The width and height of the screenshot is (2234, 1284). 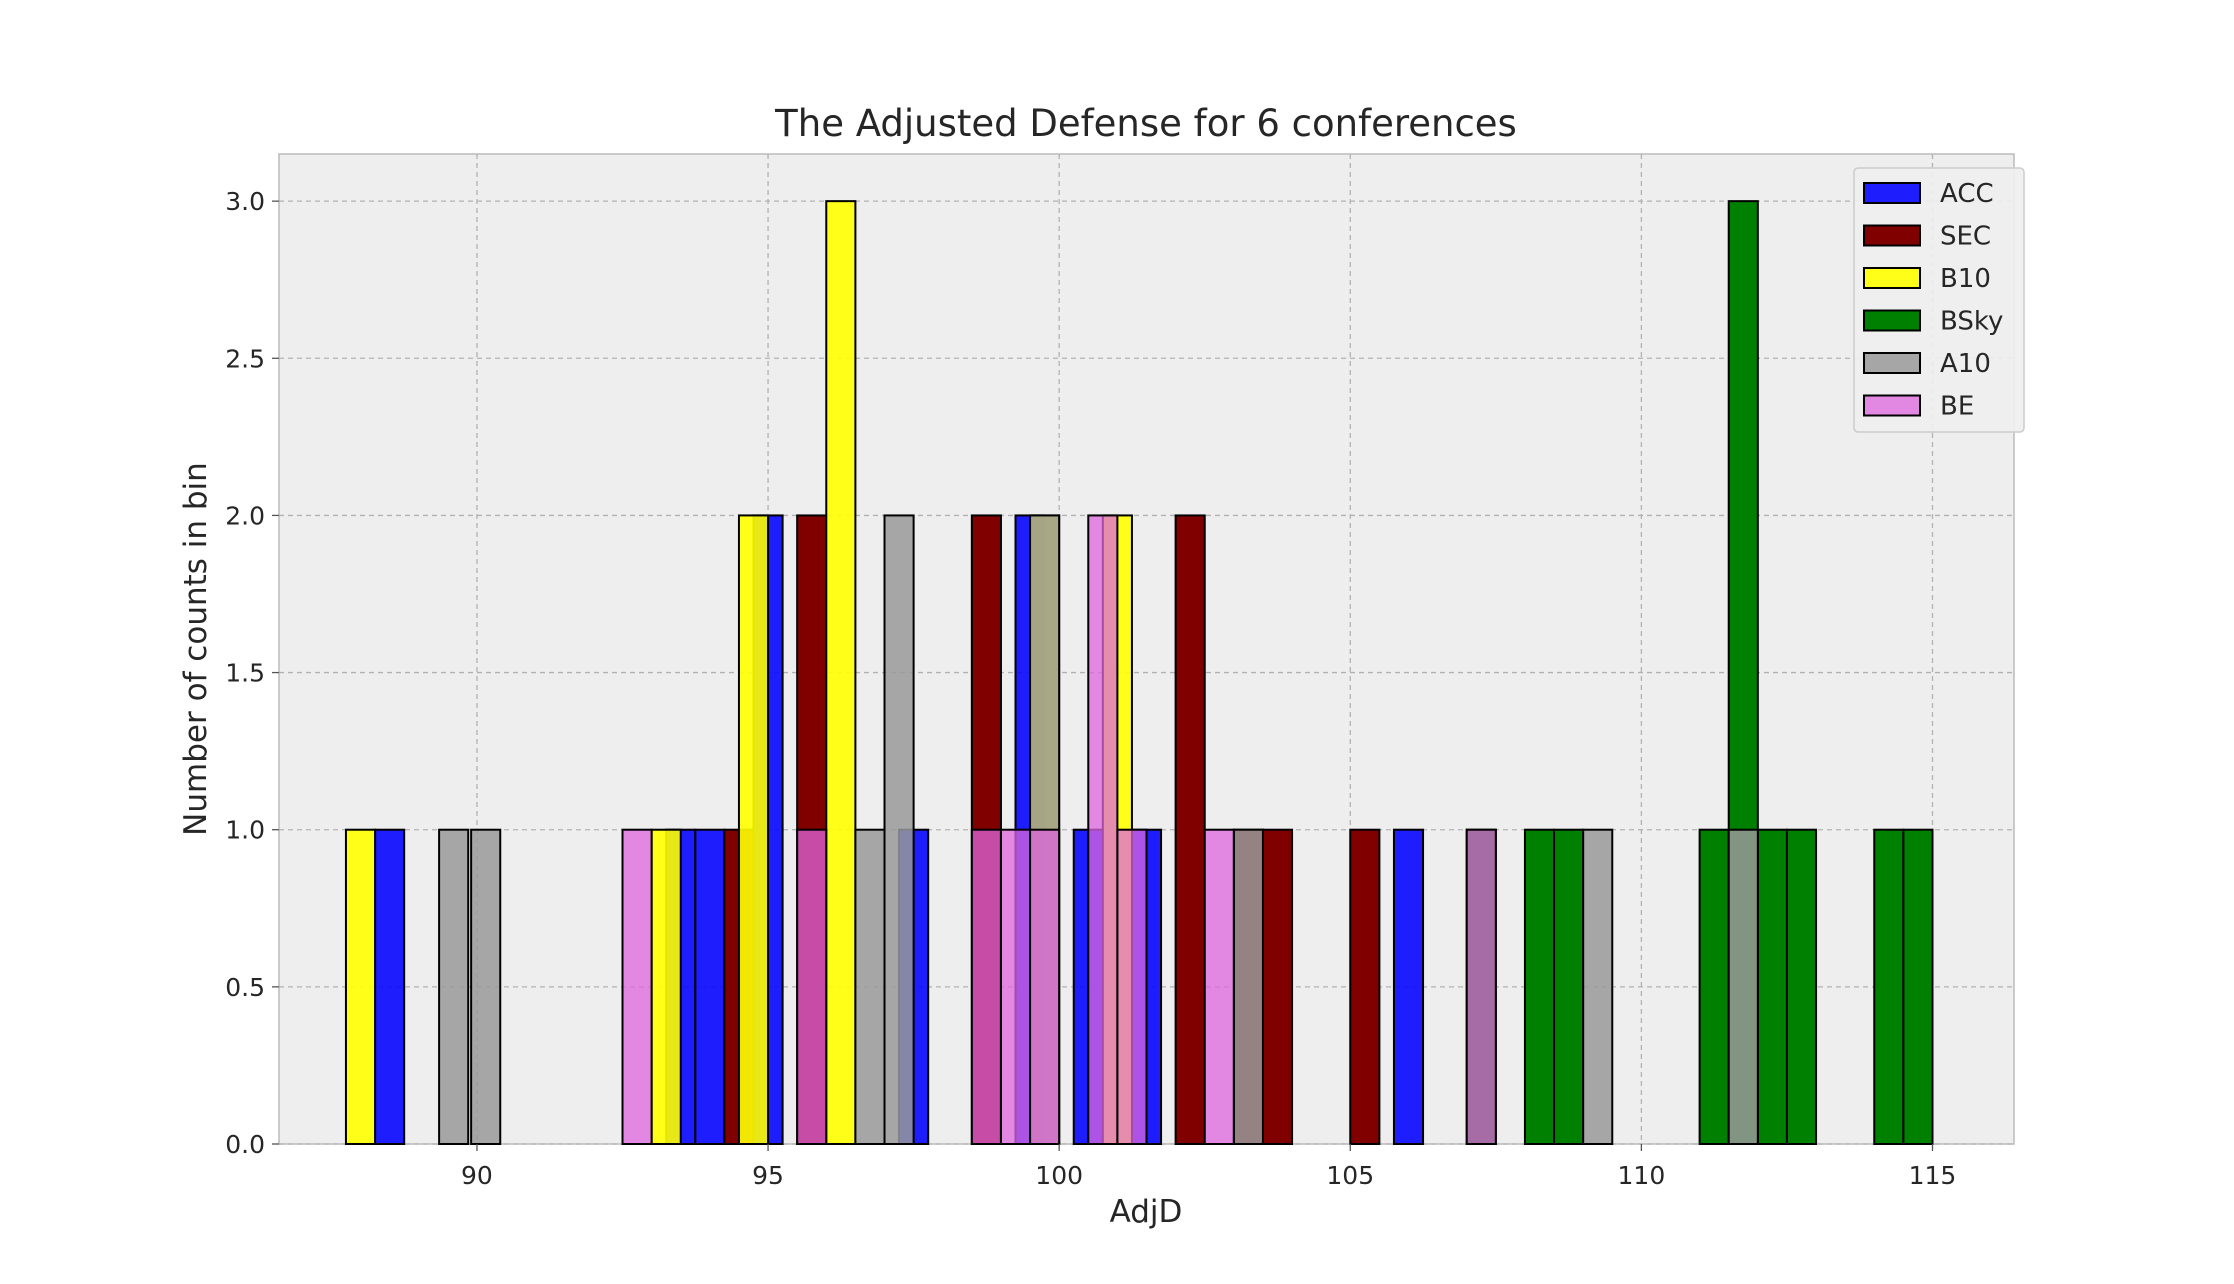 I want to click on y-tick-label: 0.5, so click(x=245, y=987).